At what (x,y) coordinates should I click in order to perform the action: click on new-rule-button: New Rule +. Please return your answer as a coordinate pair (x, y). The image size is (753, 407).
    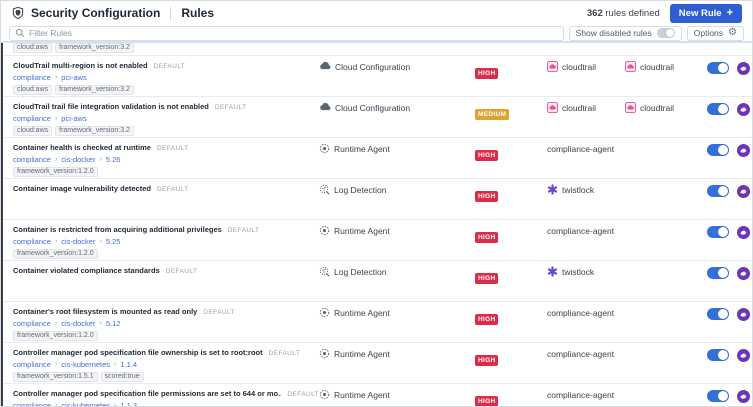
    Looking at the image, I should click on (705, 13).